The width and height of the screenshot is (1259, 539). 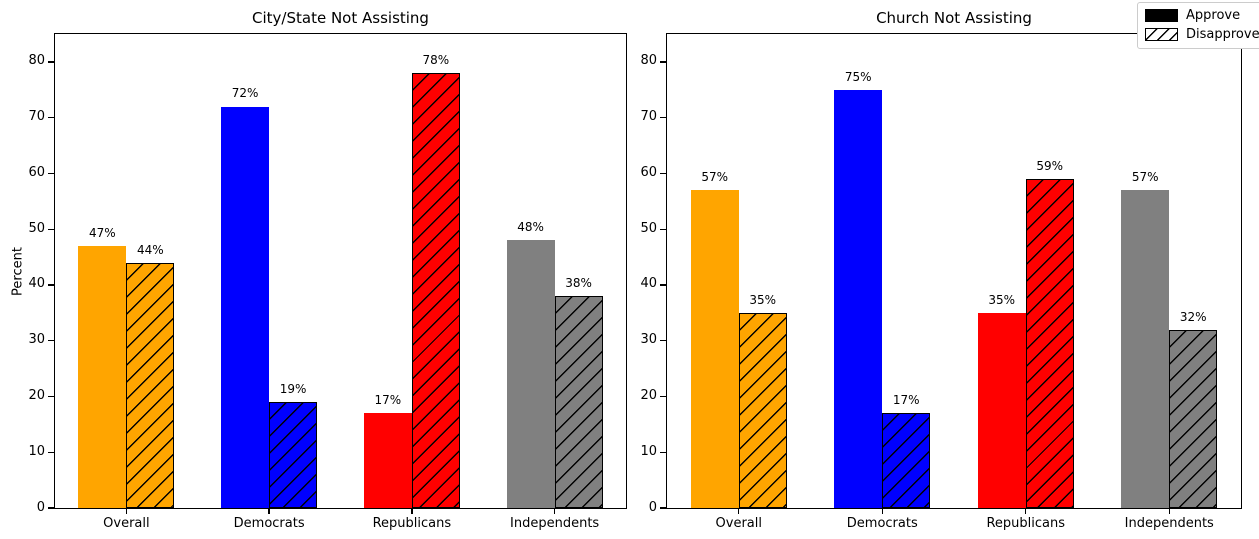 I want to click on legend-label-disapprove: Disapprove, so click(x=1222, y=34).